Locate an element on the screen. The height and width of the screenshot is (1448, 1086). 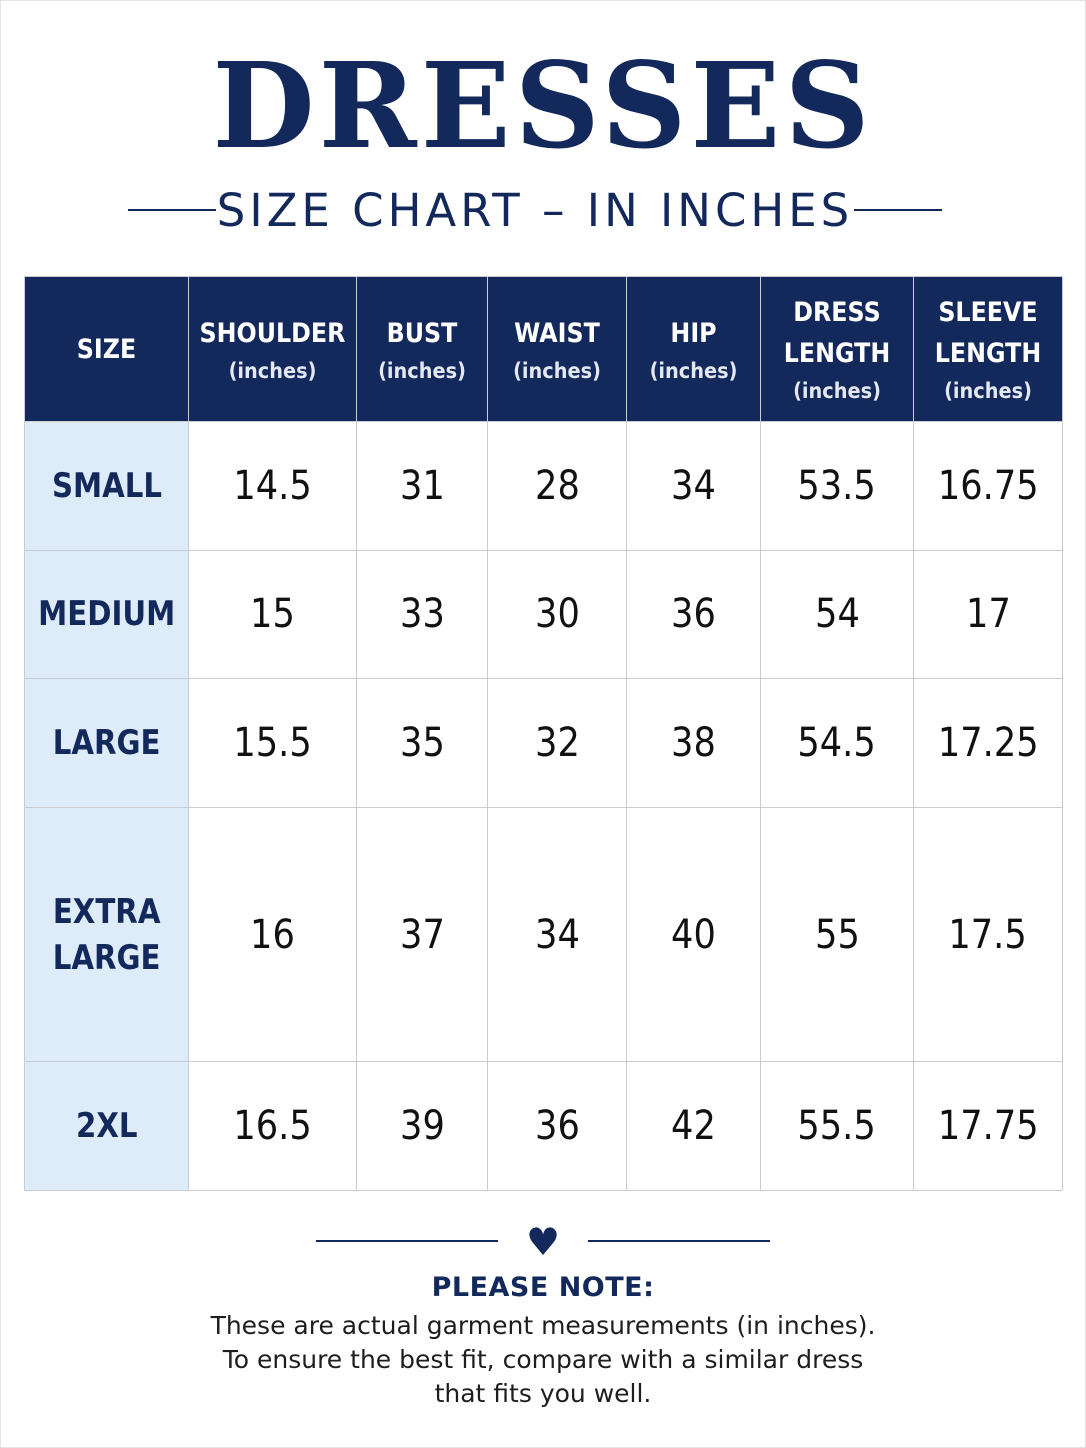
value-cell: 35 is located at coordinates (422, 743).